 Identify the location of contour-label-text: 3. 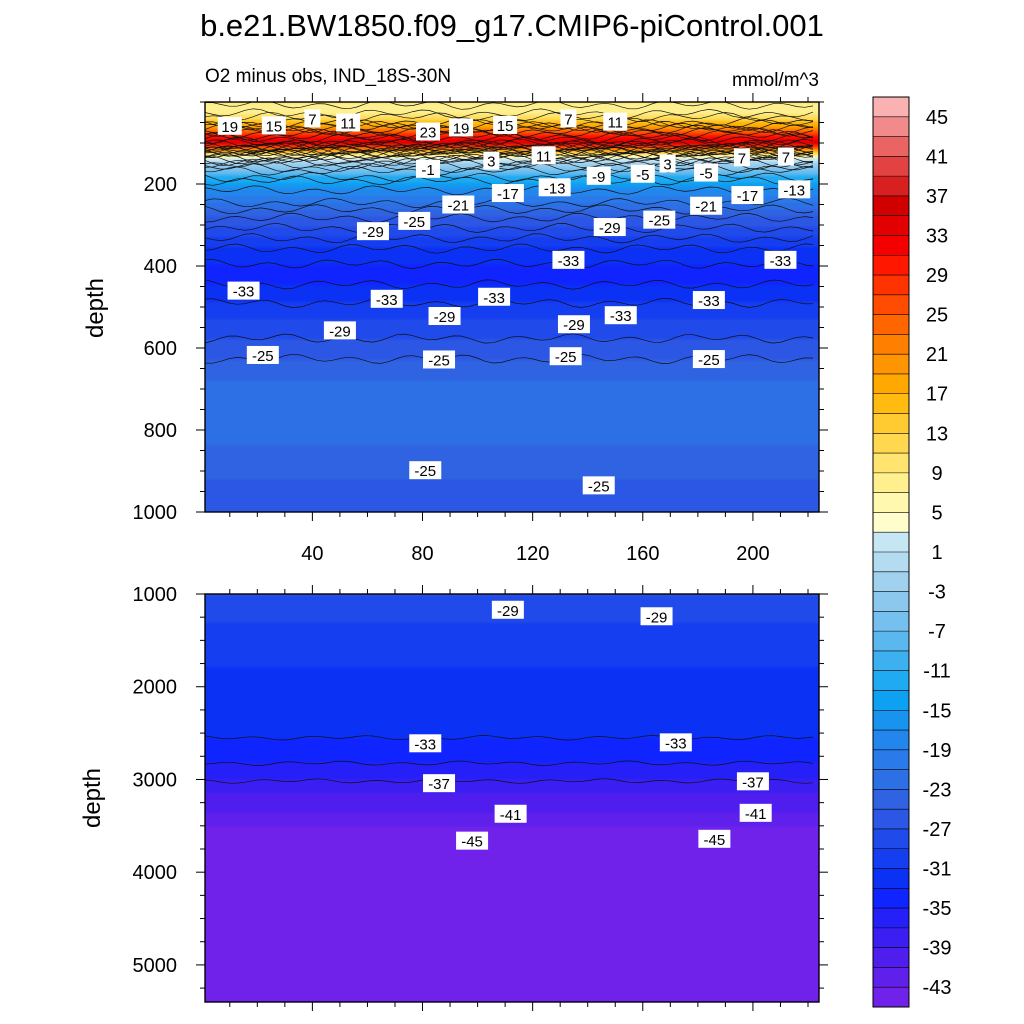
(667, 165).